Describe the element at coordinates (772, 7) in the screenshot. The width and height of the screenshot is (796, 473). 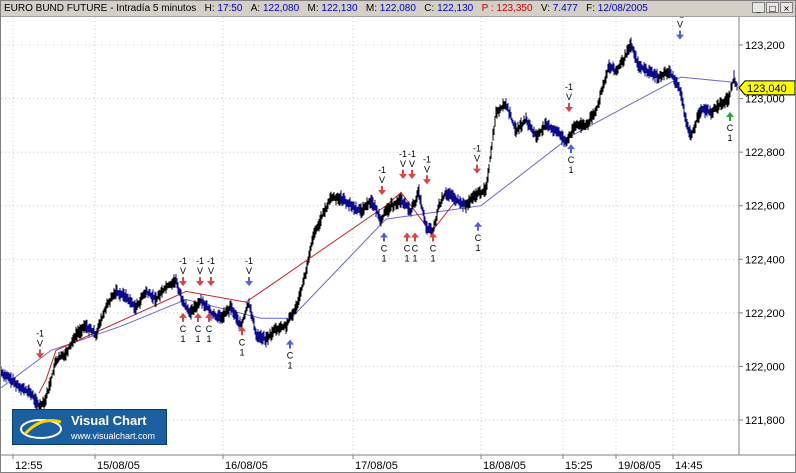
I see `maximize-button: □` at that location.